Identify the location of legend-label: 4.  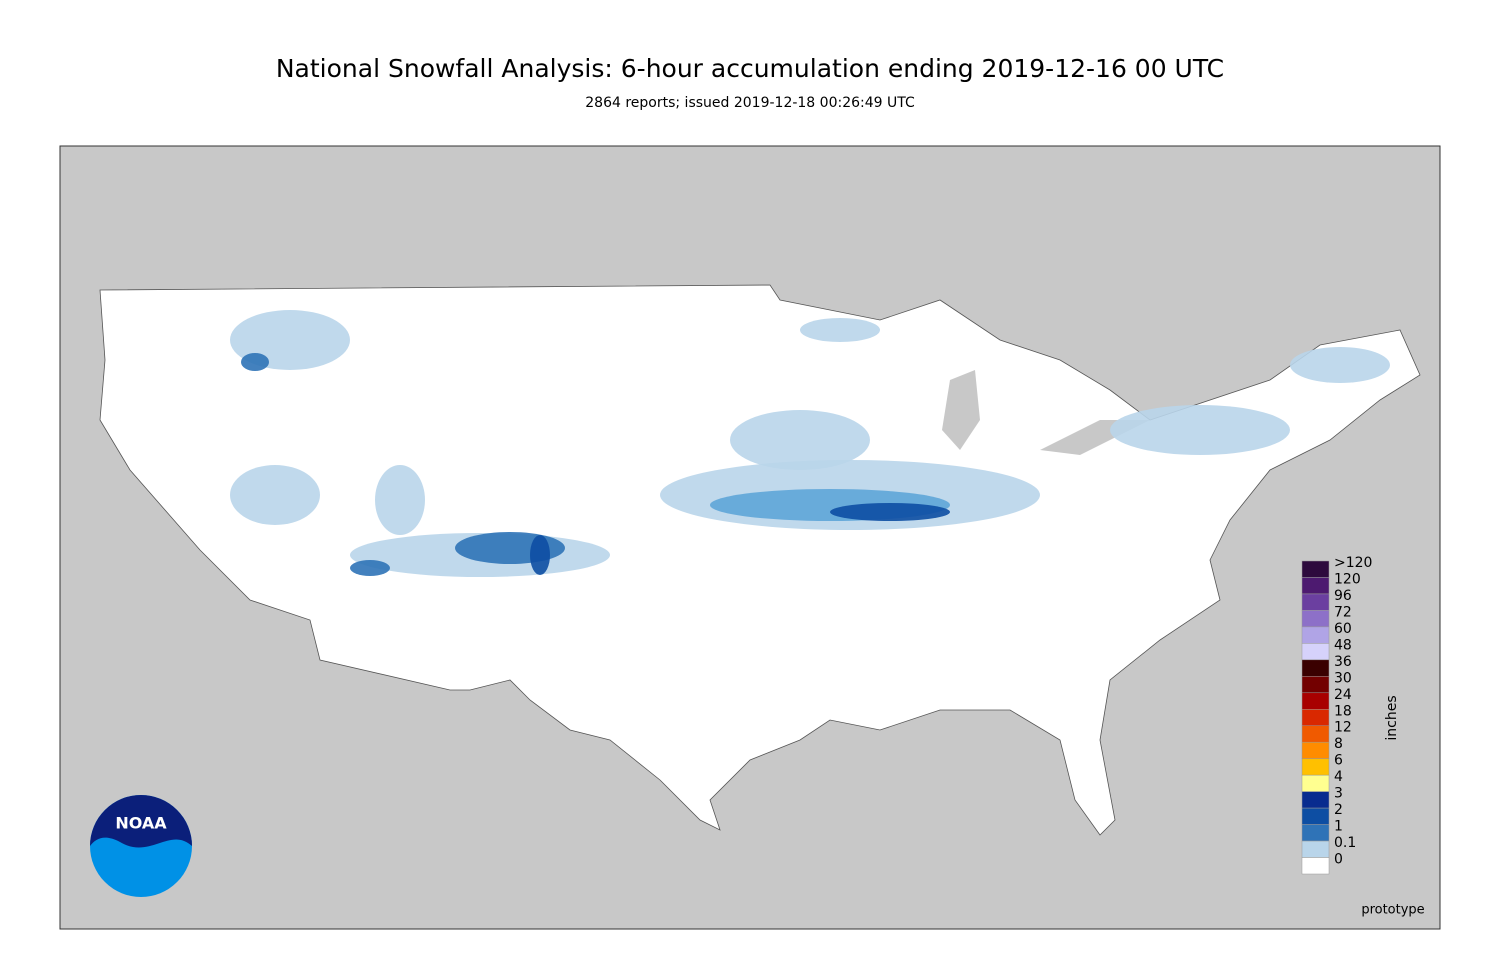
(1338, 777).